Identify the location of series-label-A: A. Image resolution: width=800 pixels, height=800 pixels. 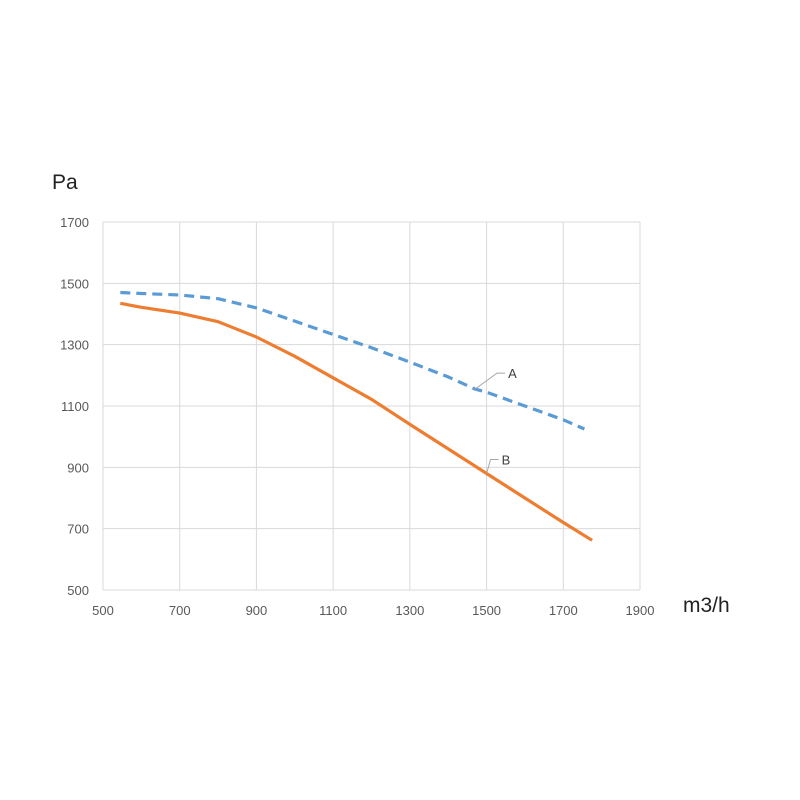
(512, 373).